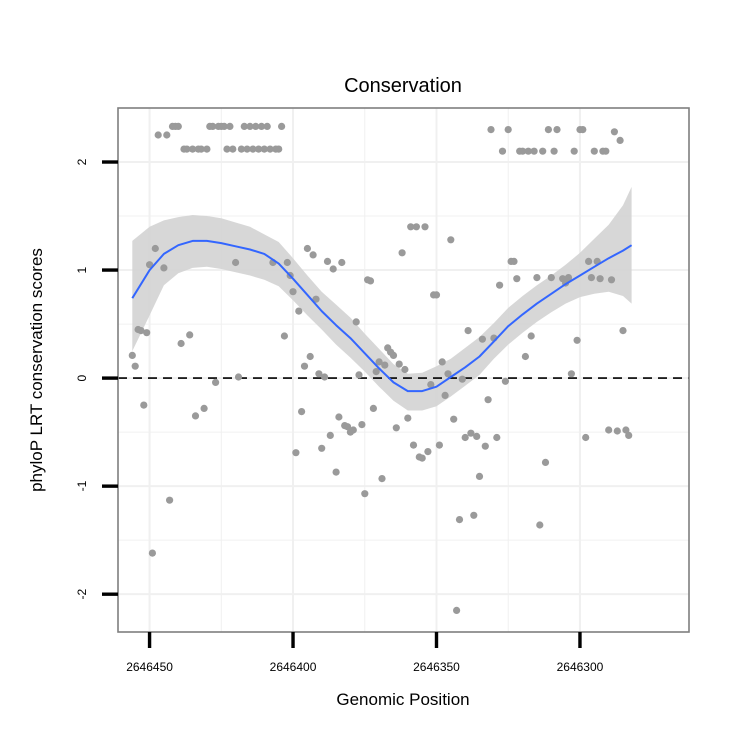 The image size is (750, 755). What do you see at coordinates (365, 653) in the screenshot?
I see `x-axis: 2646450 2646400 2646350 2646300` at bounding box center [365, 653].